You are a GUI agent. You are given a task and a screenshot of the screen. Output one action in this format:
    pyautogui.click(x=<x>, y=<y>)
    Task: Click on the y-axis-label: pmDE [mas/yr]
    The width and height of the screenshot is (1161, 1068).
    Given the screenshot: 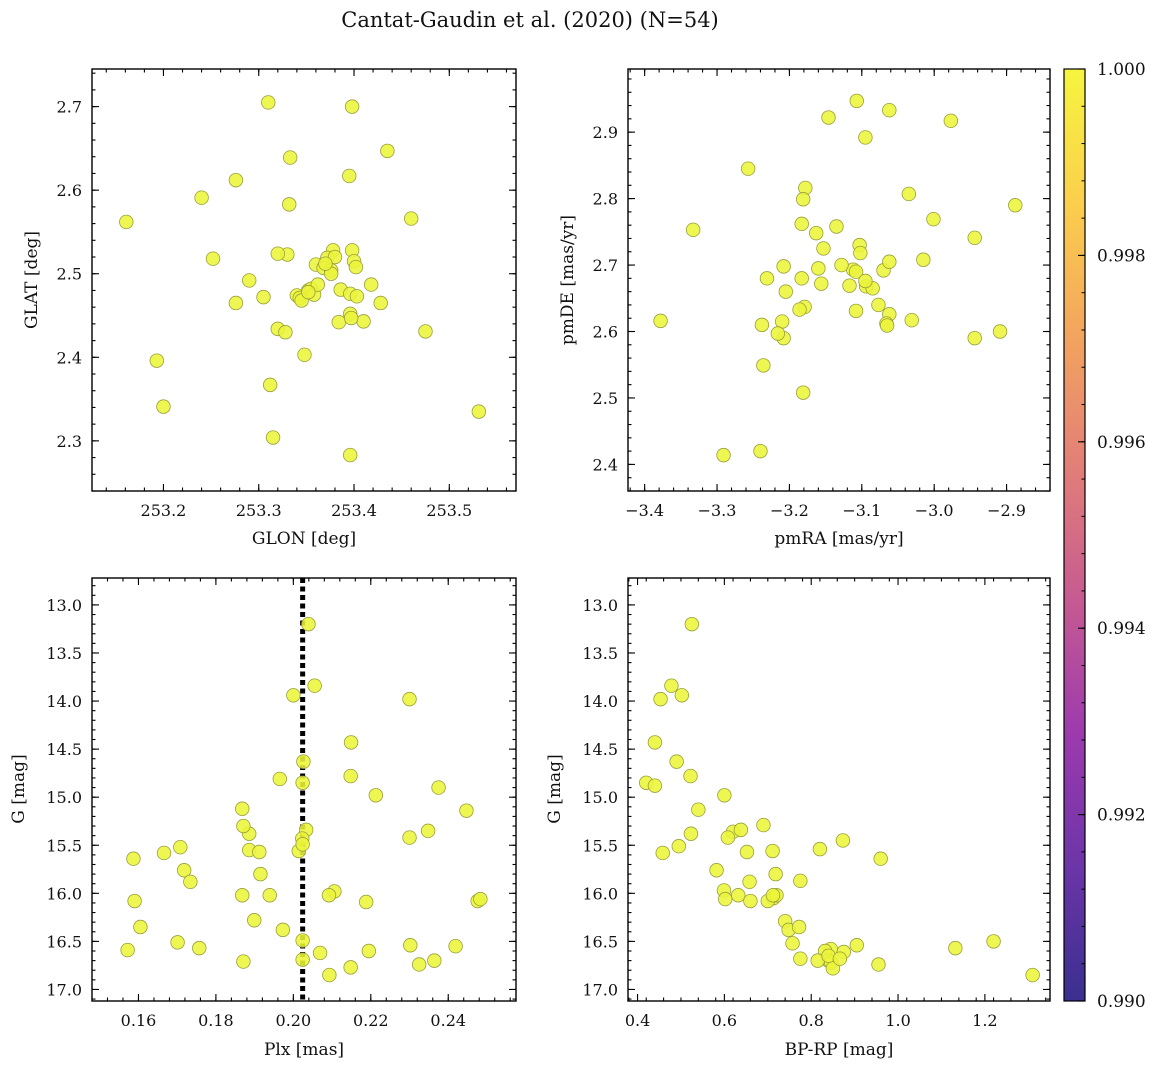 What is the action you would take?
    pyautogui.click(x=568, y=280)
    